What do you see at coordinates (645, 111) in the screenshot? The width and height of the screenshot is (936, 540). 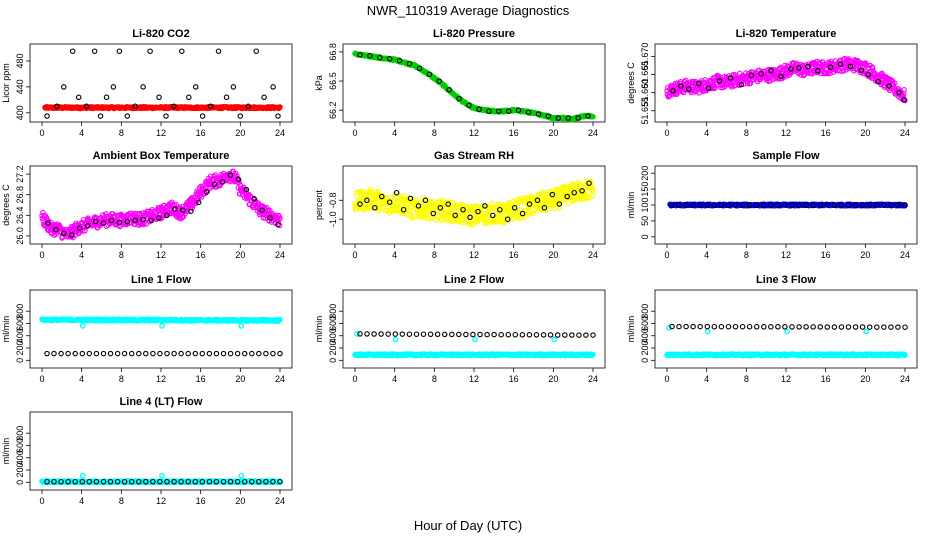 I see `y-tick-label: 51.655` at bounding box center [645, 111].